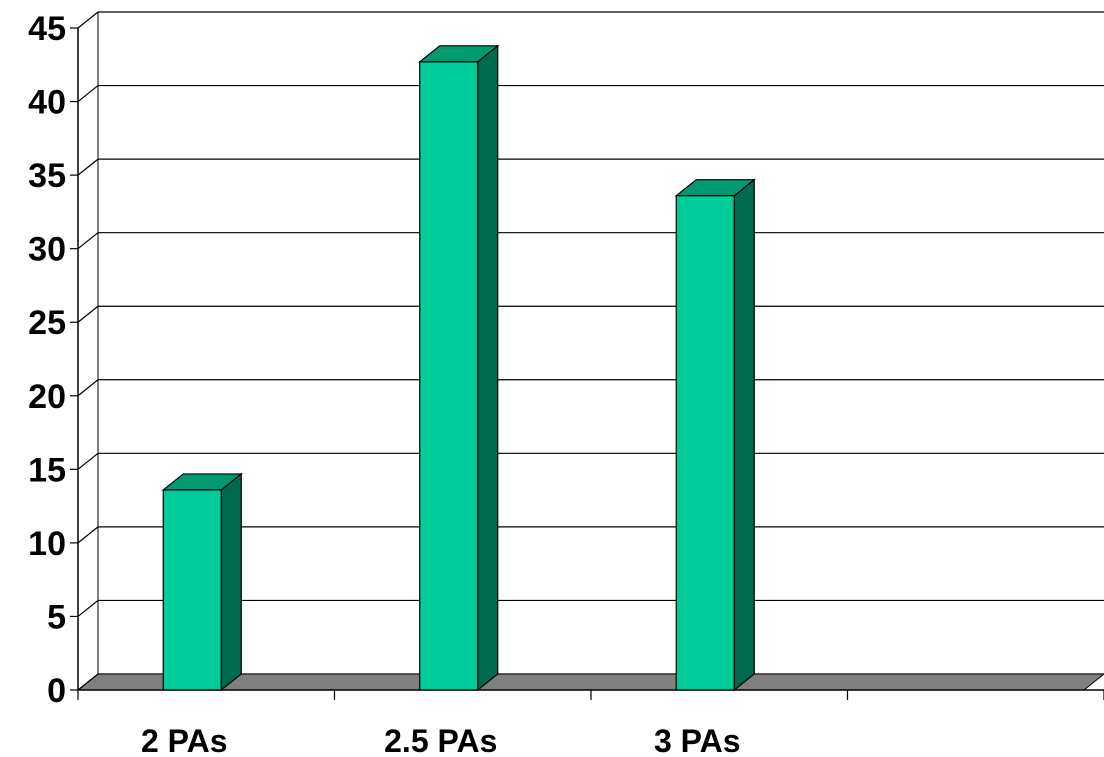 The width and height of the screenshot is (1104, 757). What do you see at coordinates (47, 397) in the screenshot?
I see `y-tick-label: 20` at bounding box center [47, 397].